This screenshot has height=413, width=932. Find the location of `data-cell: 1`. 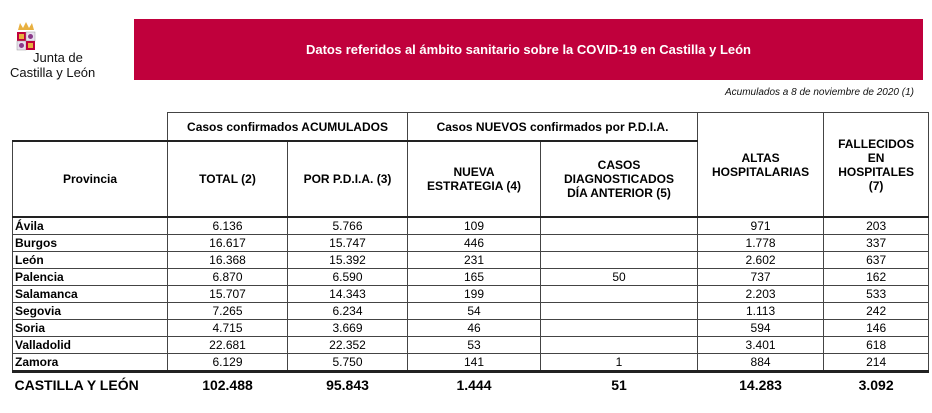

data-cell: 1 is located at coordinates (619, 363).